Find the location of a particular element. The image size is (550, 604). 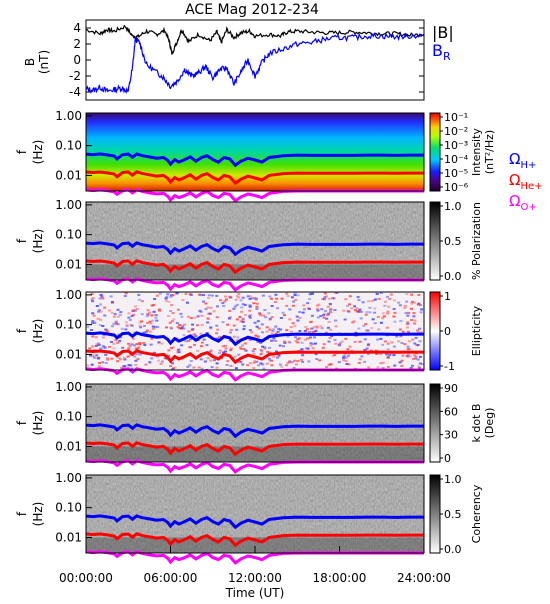

ellipticity-panel: 1.00 0.10 0.01 f (Hz) 1 0 -1 Ellipticity is located at coordinates (249, 335).